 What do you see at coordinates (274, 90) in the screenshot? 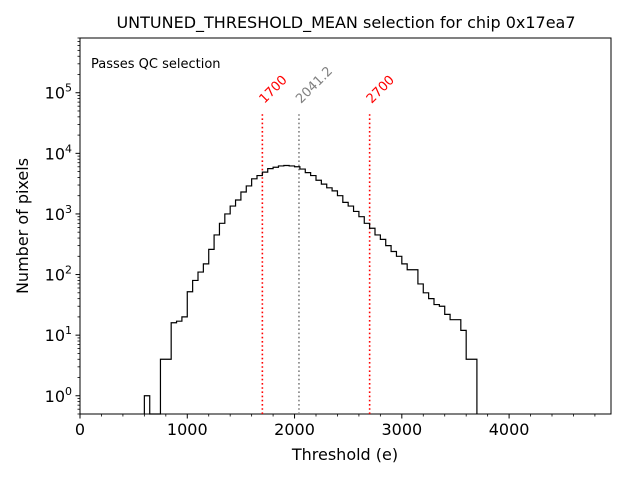
I see `threshold-line-label-0: 1700` at bounding box center [274, 90].